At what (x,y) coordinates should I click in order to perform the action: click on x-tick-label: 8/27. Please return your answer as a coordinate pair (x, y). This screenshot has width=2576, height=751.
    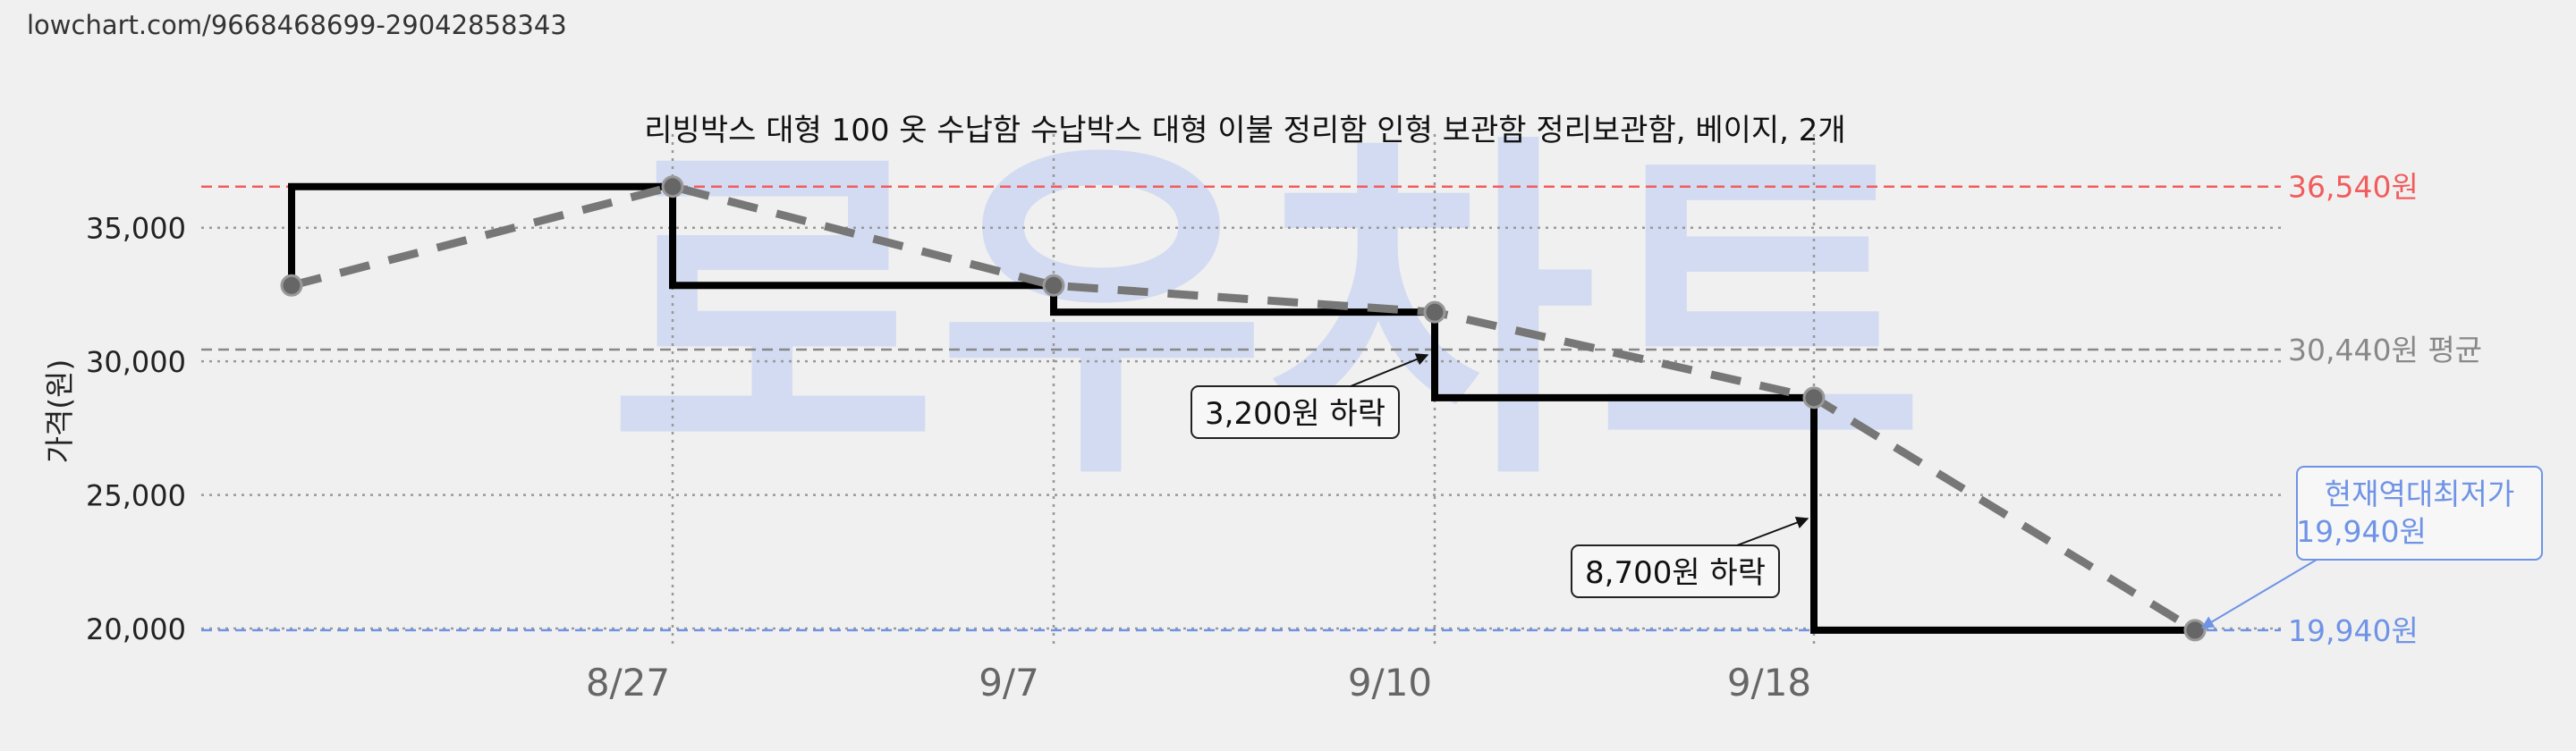
    Looking at the image, I should click on (628, 683).